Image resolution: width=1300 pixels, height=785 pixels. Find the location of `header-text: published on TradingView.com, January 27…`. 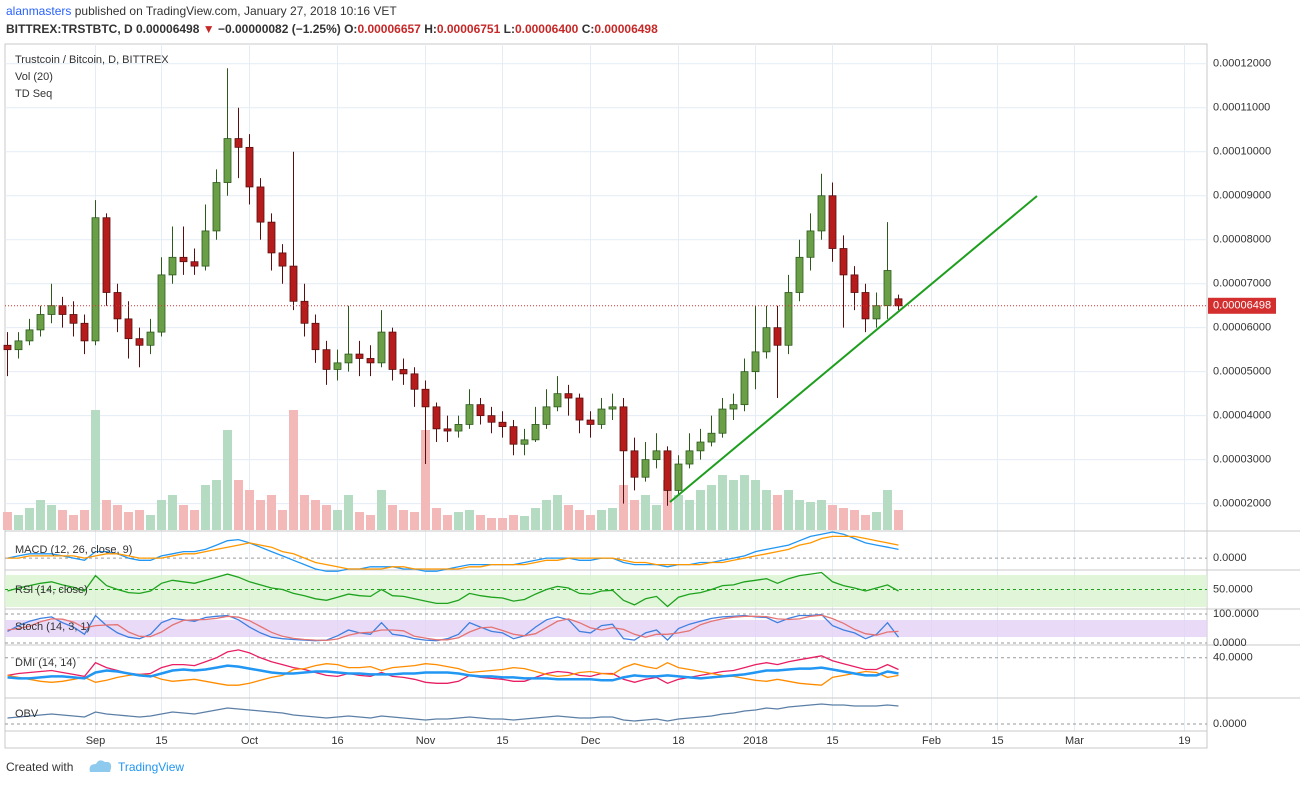

header-text: published on TradingView.com, January 27… is located at coordinates (236, 11).